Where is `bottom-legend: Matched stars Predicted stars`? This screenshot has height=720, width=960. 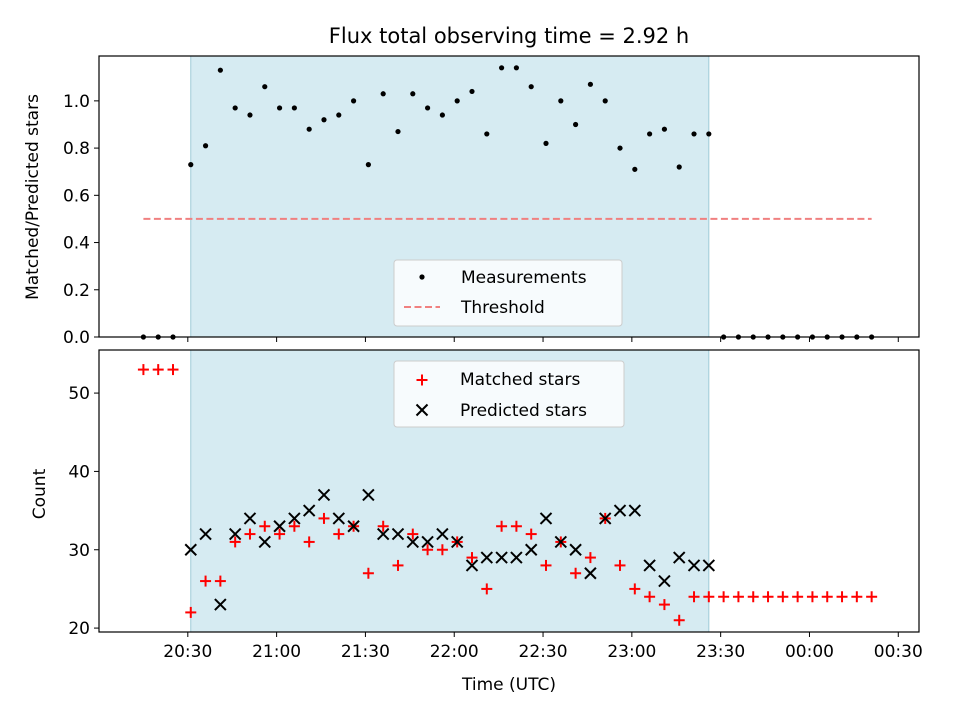
bottom-legend: Matched stars Predicted stars is located at coordinates (509, 394).